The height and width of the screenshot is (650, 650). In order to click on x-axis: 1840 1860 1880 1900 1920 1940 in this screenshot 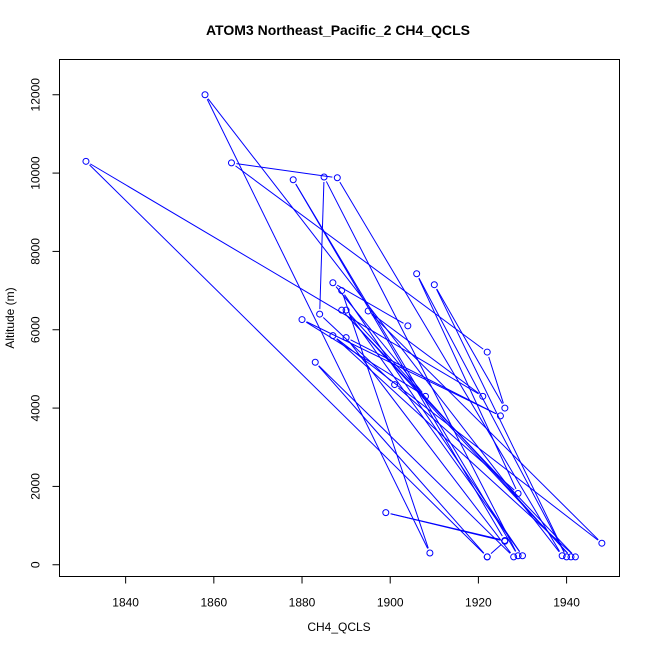, I will do `click(346, 593)`.